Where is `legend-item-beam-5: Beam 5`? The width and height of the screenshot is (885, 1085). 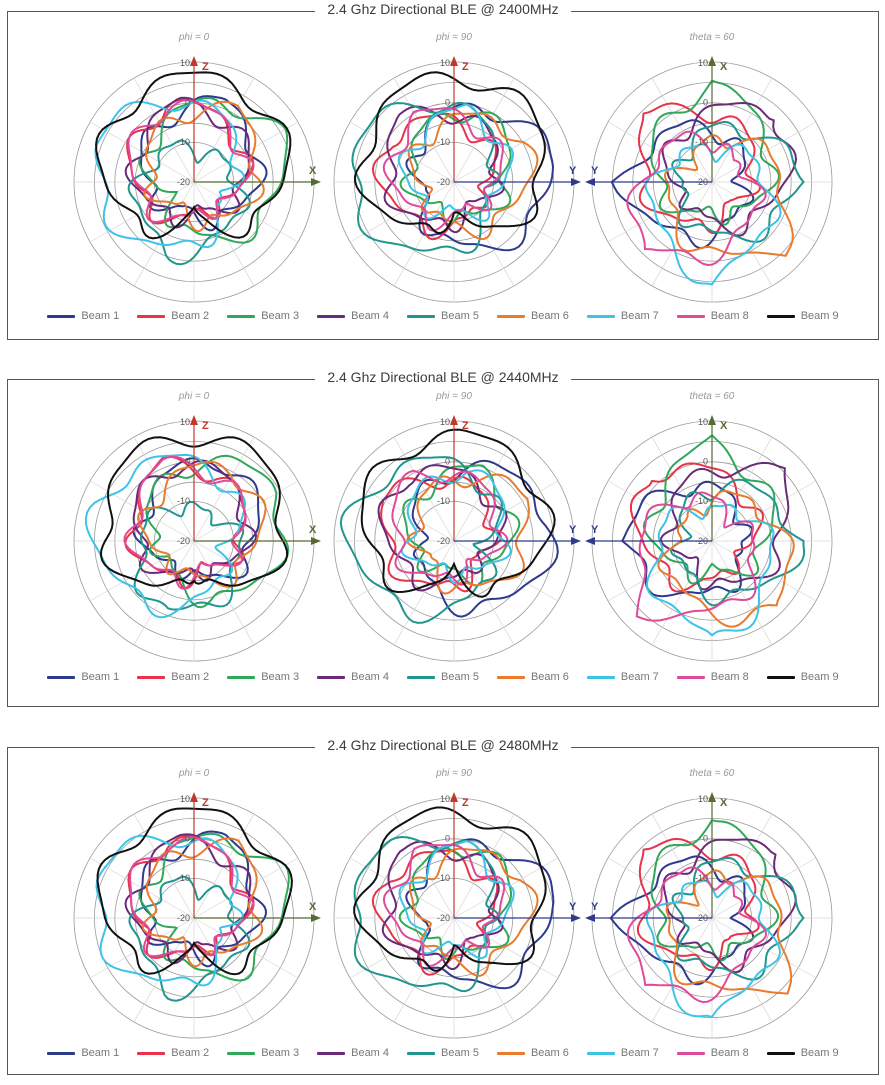 legend-item-beam-5: Beam 5 is located at coordinates (443, 1053).